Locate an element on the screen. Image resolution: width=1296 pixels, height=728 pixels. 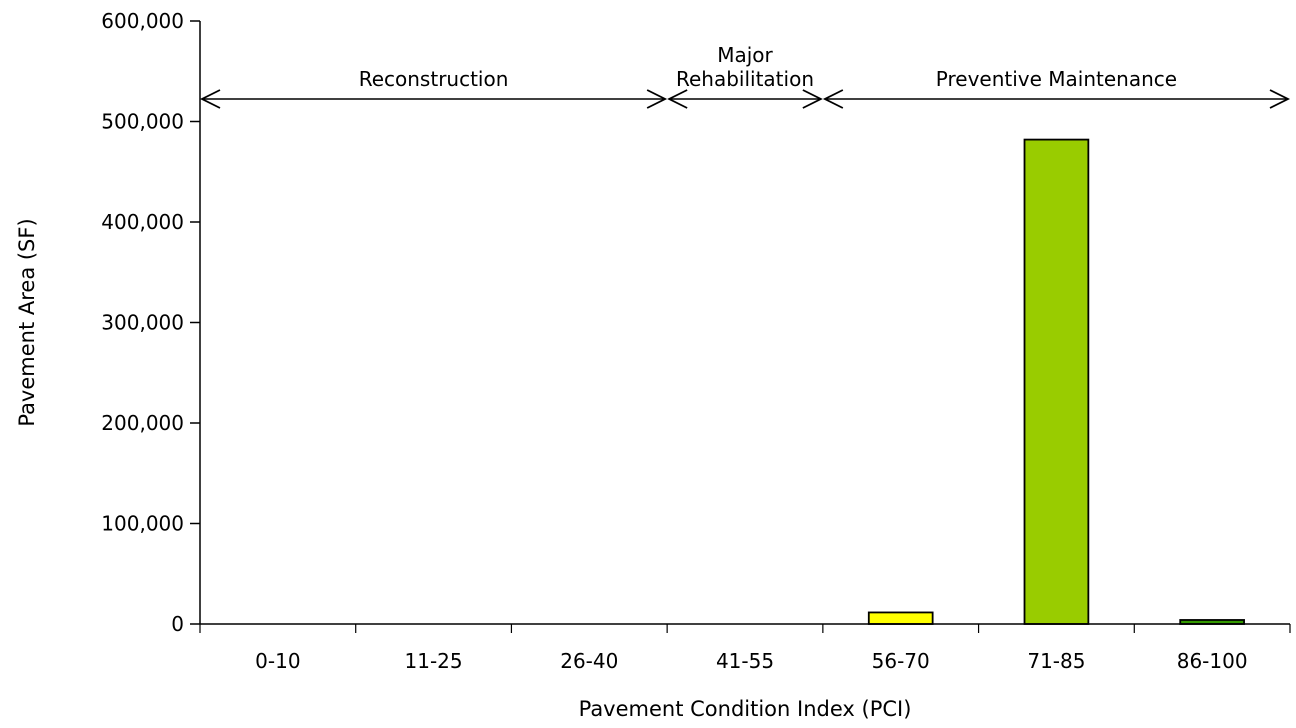
x-tick-label: 71-85 is located at coordinates (1056, 661).